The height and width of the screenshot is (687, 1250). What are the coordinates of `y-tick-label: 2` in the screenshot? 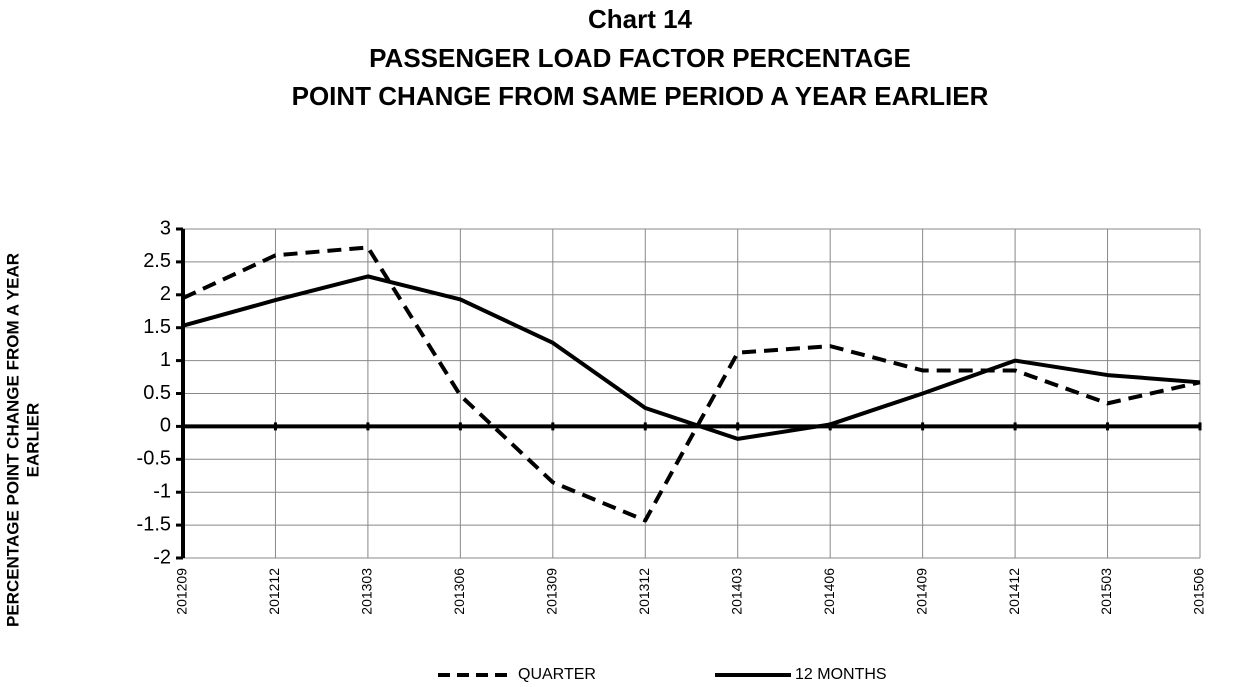 It's located at (165, 294).